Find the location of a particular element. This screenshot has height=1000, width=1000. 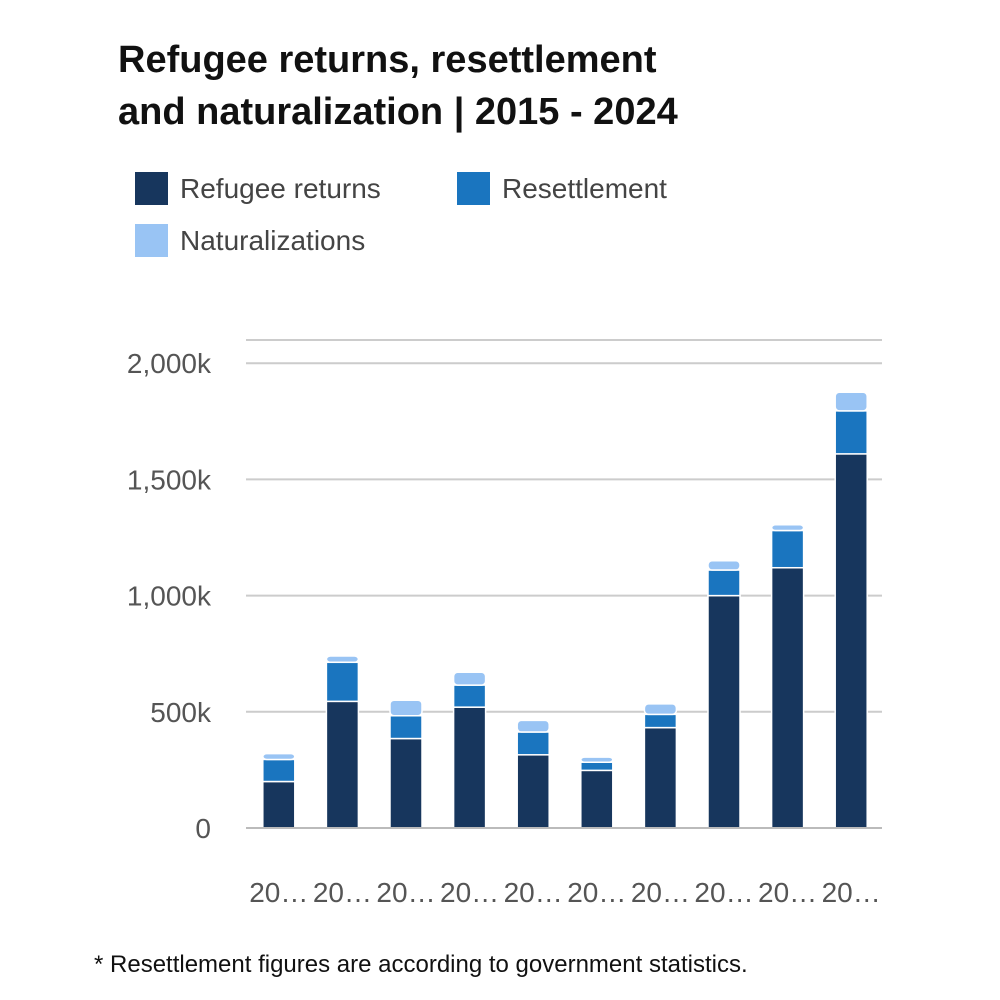

legend-swatch-refugee-returns is located at coordinates (151, 188).